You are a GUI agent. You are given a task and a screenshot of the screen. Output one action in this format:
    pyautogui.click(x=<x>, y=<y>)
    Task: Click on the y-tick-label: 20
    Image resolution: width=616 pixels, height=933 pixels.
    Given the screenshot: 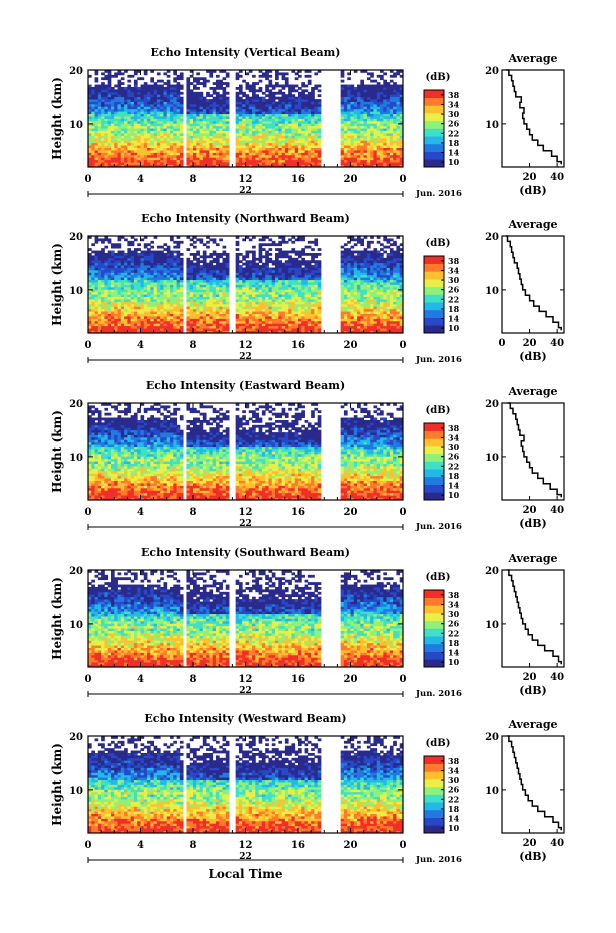 What is the action you would take?
    pyautogui.click(x=76, y=571)
    